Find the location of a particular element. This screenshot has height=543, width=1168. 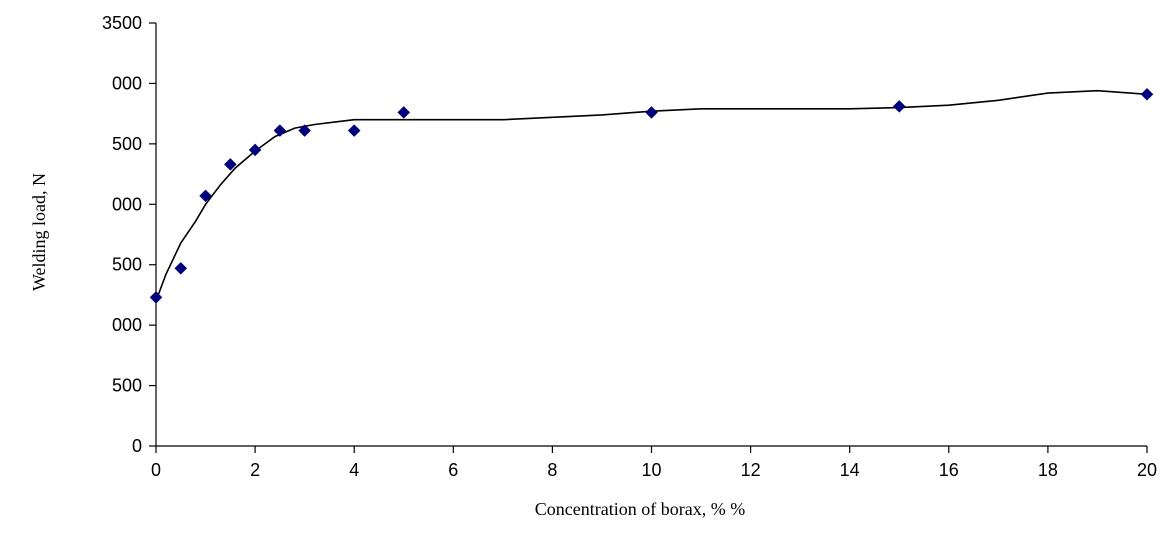

x-tick-label: 8 is located at coordinates (552, 470).